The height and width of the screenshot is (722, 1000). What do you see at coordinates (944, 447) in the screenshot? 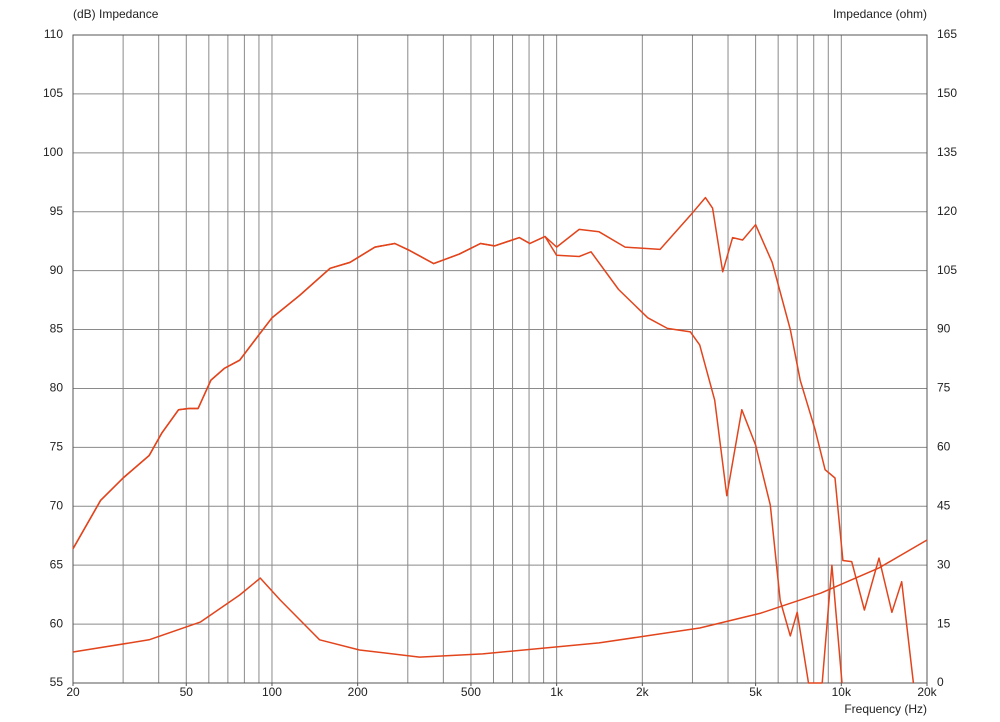
I see `y2-tick-label: 60` at bounding box center [944, 447].